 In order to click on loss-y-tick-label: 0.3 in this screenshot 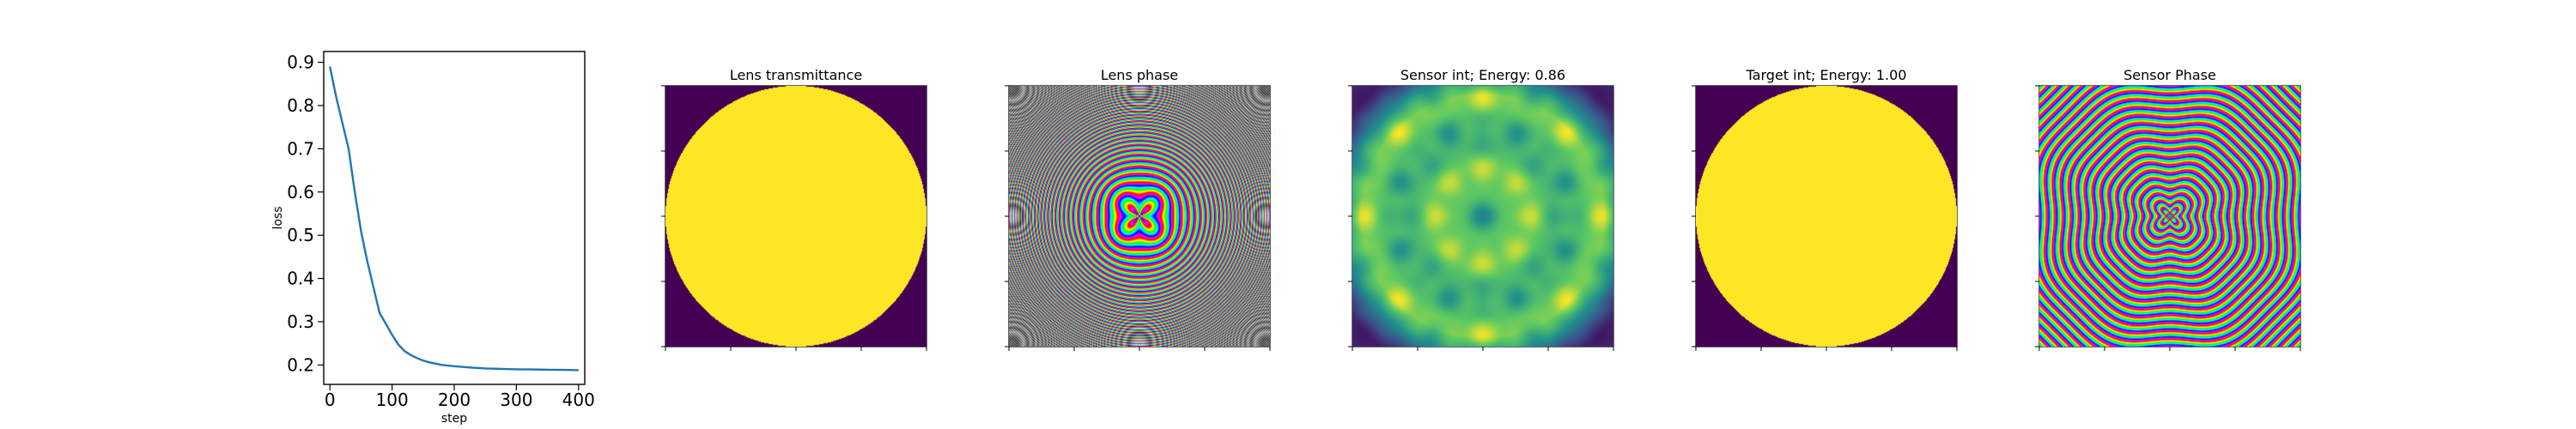, I will do `click(301, 321)`.